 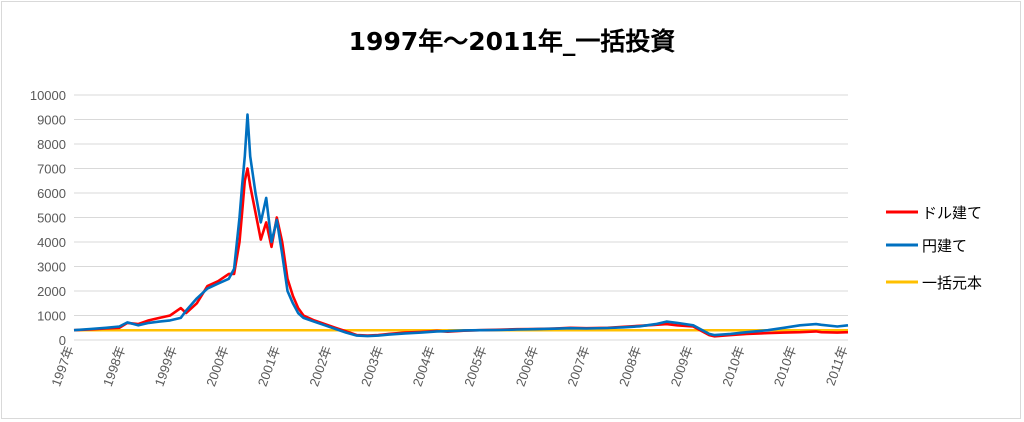 What do you see at coordinates (952, 213) in the screenshot?
I see `legend-label: ドル建て` at bounding box center [952, 213].